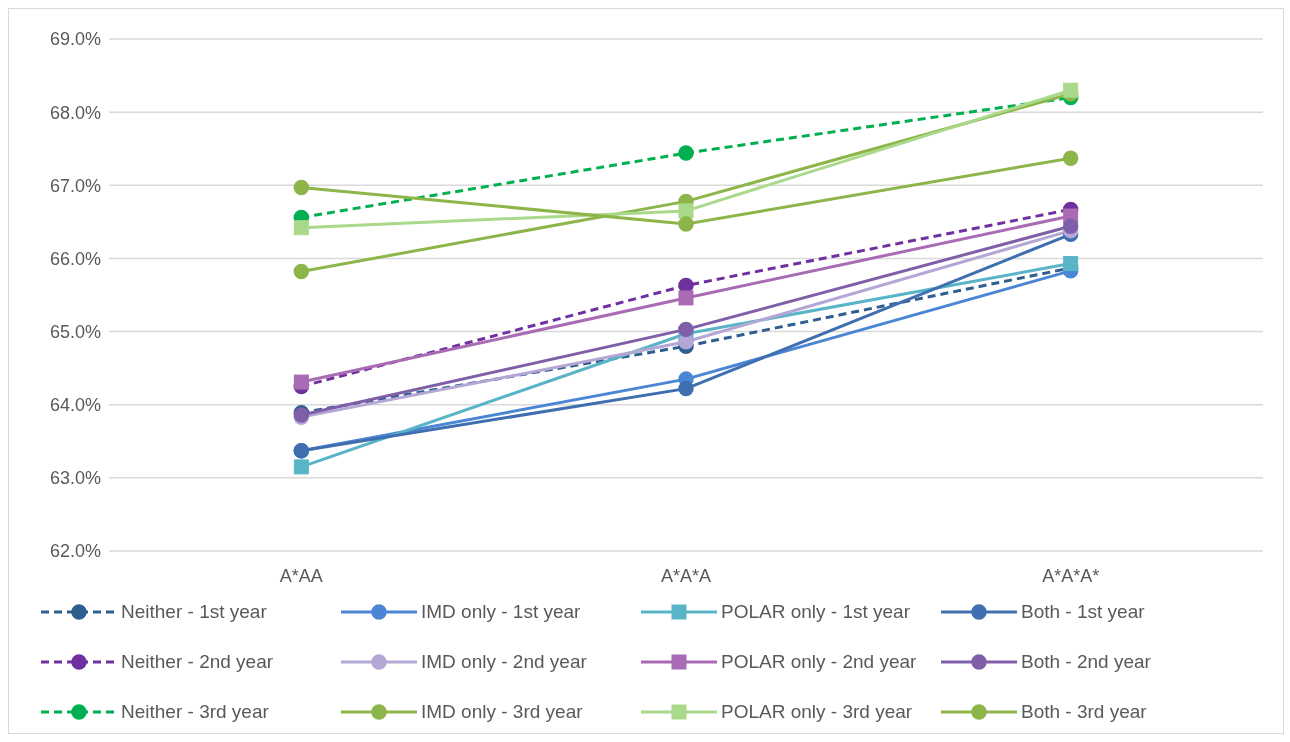  What do you see at coordinates (75, 478) in the screenshot?
I see `y-tick-label: 63.0%` at bounding box center [75, 478].